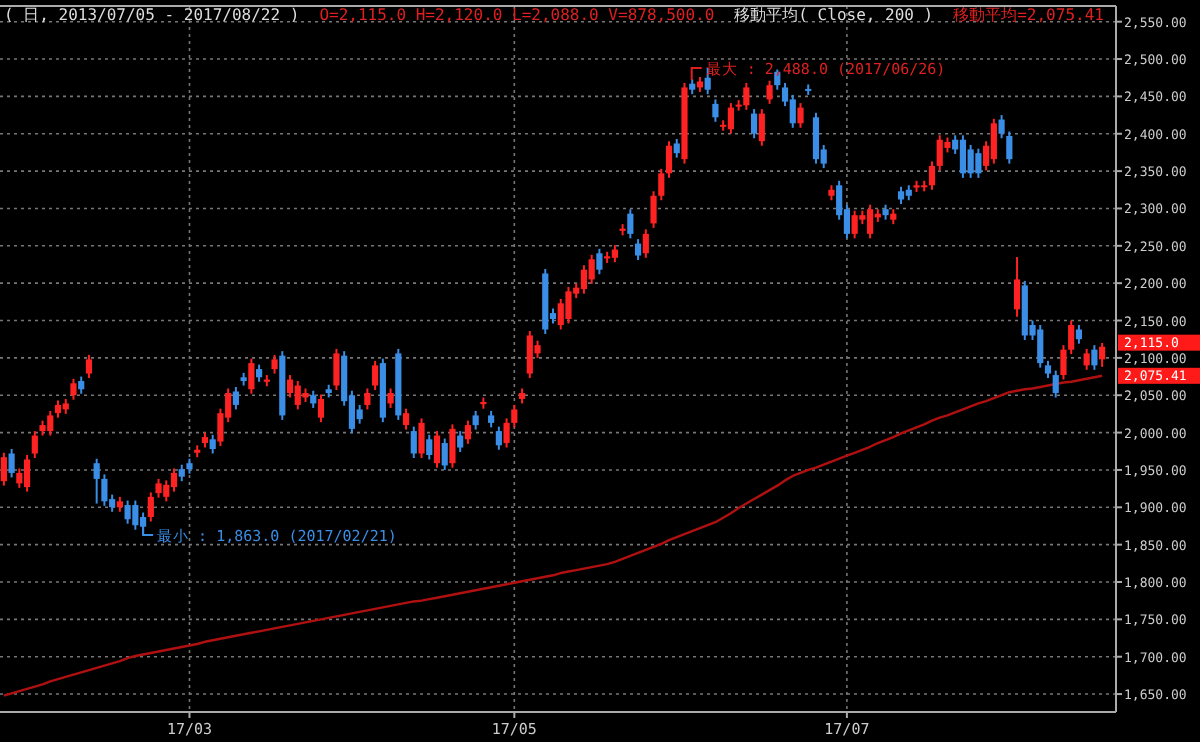 This screenshot has height=742, width=1200. Describe the element at coordinates (1029, 15) in the screenshot. I see `annotation: 移動平均=2,075.41` at that location.